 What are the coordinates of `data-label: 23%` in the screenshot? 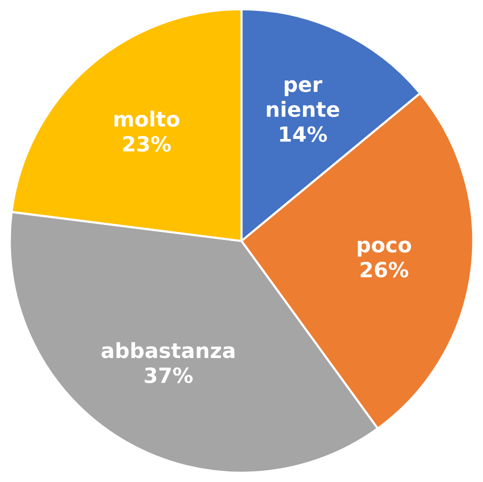 It's located at (147, 144).